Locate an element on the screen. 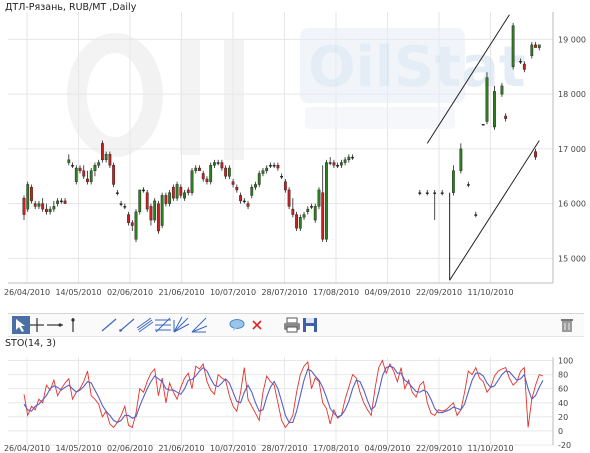  trash-tool-button is located at coordinates (567, 325).